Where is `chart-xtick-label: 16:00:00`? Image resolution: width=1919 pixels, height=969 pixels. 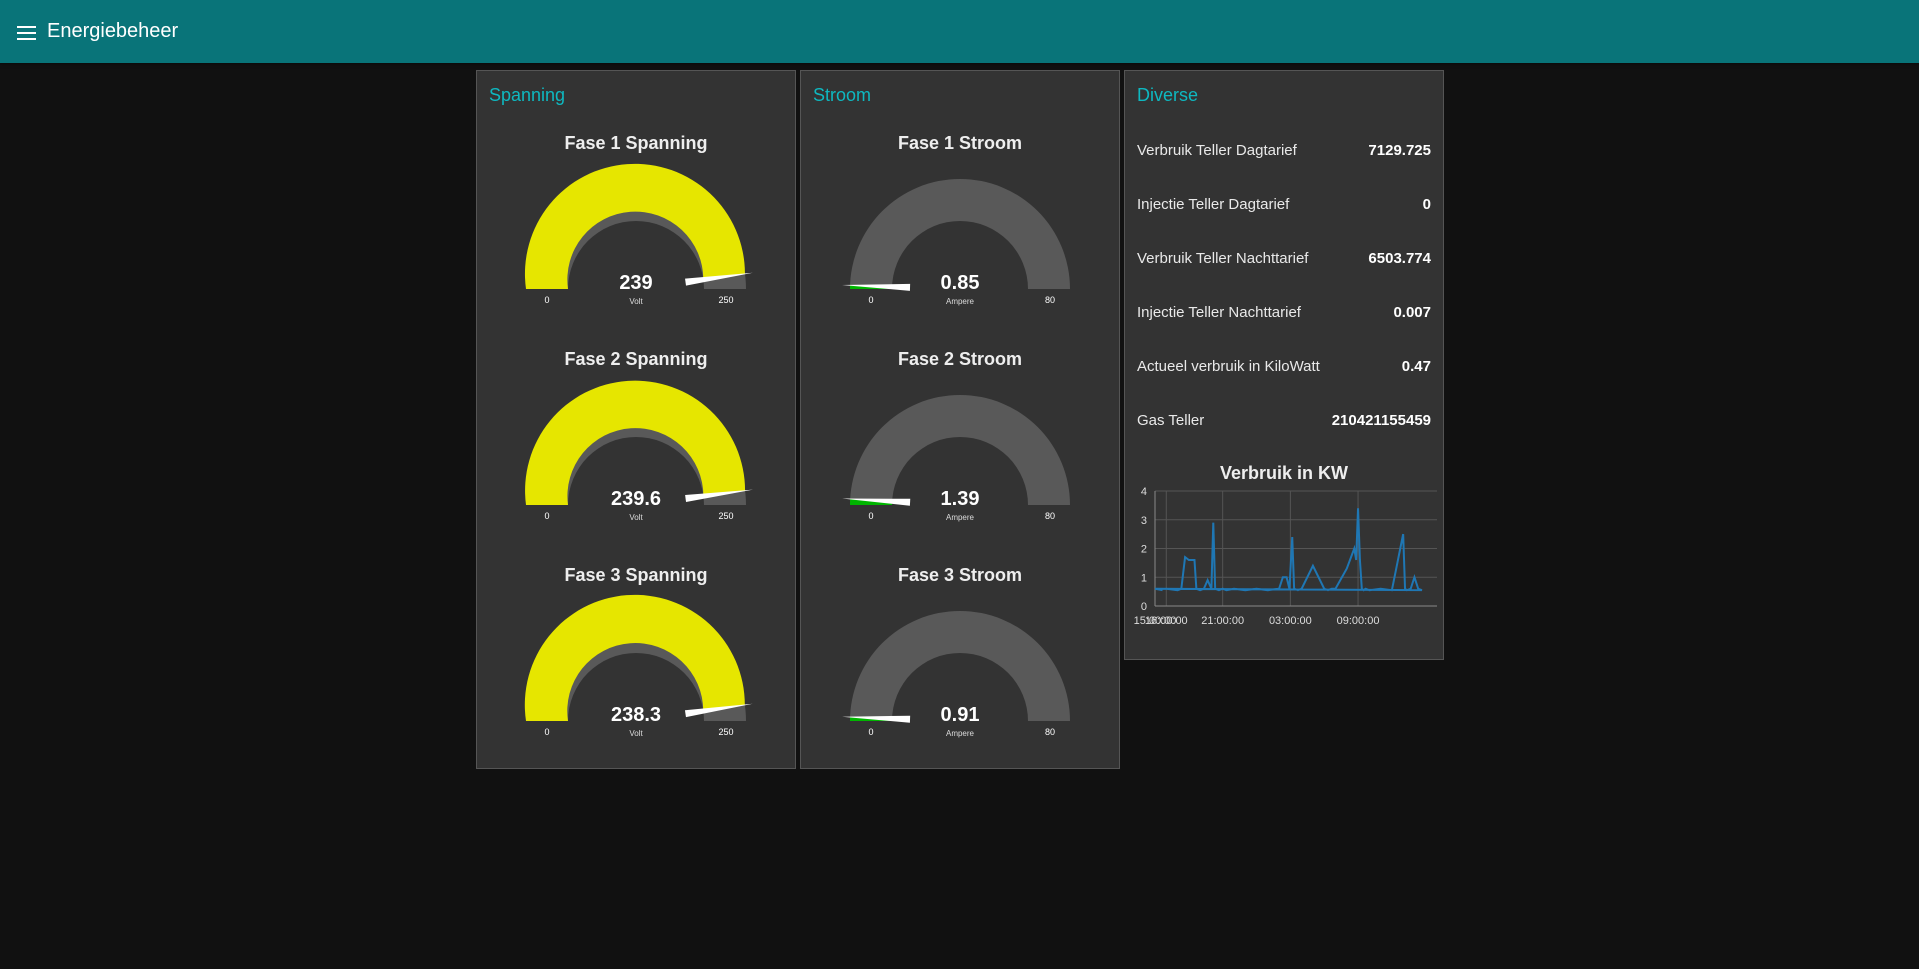
chart-xtick-label: 16:00:00 is located at coordinates (1166, 621).